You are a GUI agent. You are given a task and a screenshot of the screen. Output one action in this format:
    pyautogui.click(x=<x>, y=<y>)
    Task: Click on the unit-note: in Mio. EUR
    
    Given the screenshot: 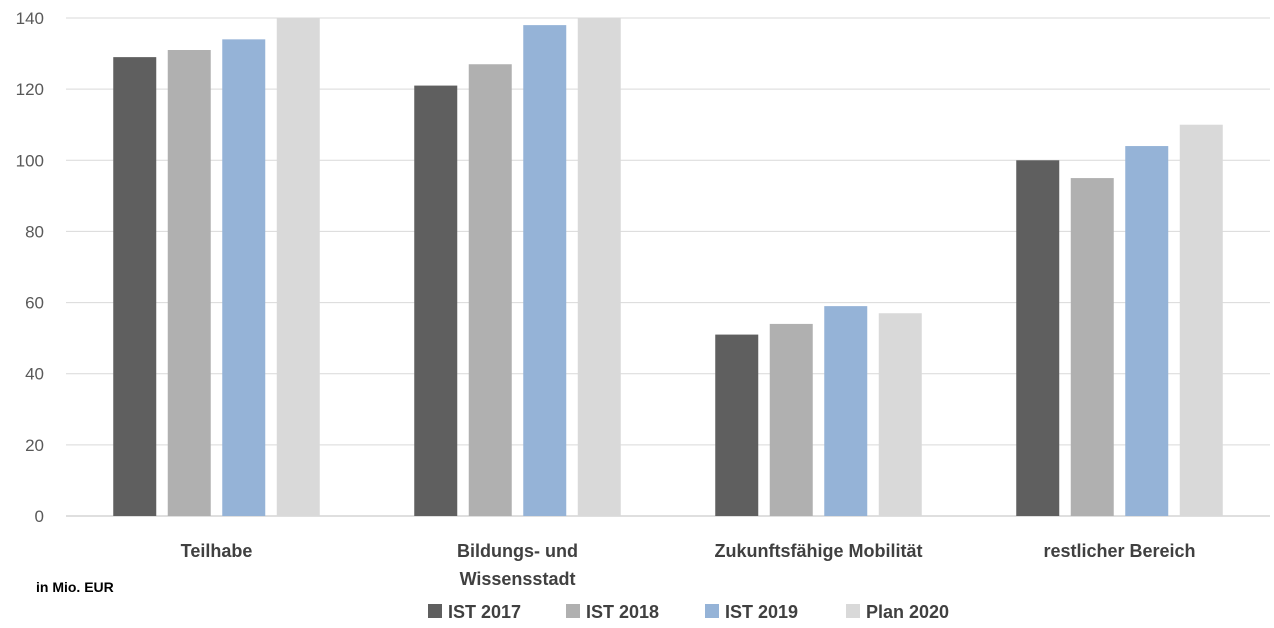 What is the action you would take?
    pyautogui.click(x=75, y=587)
    